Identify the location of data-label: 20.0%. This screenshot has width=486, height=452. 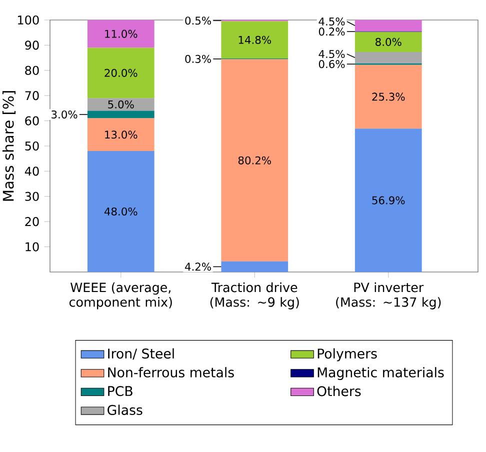
(121, 72).